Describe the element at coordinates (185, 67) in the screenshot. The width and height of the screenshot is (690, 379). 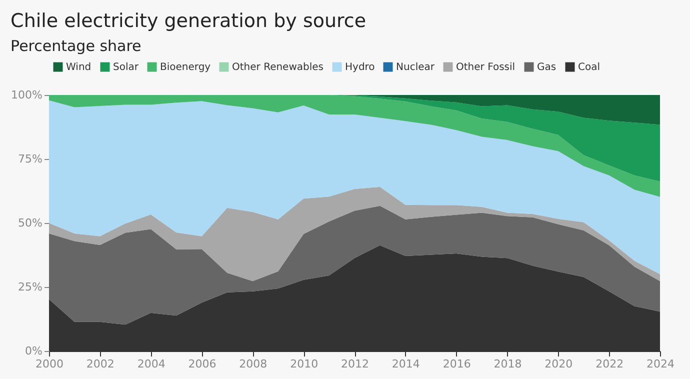
I see `legend-label: Bioenergy` at that location.